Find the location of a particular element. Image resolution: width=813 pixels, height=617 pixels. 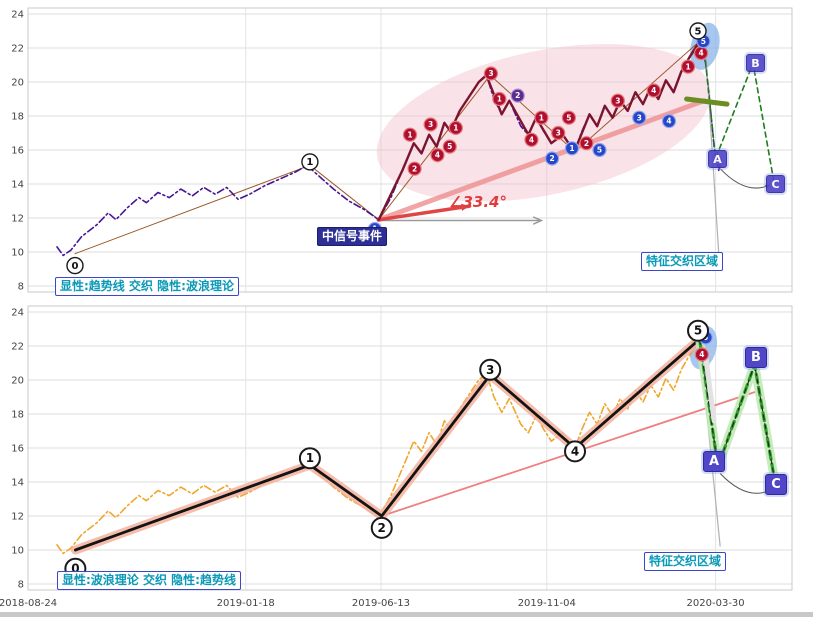

wave-number-label: 2 is located at coordinates (382, 528).